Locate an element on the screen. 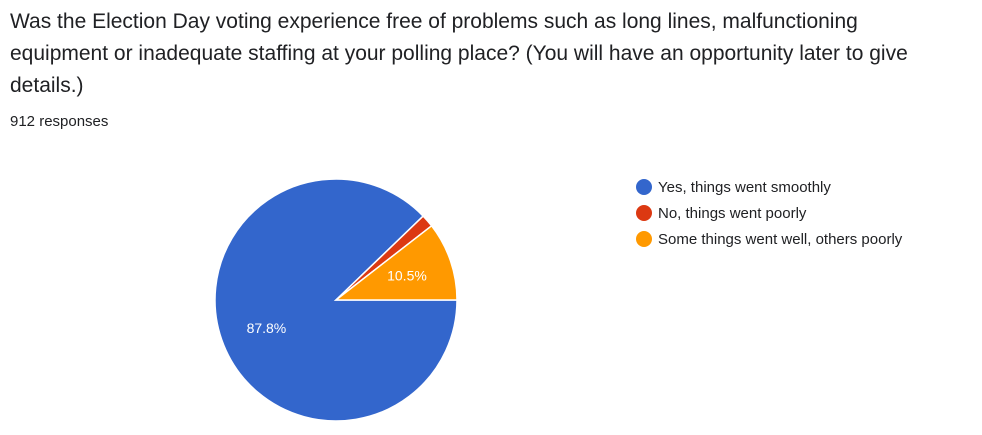 Image resolution: width=982 pixels, height=435 pixels. legend-label: No, things went poorly is located at coordinates (732, 213).